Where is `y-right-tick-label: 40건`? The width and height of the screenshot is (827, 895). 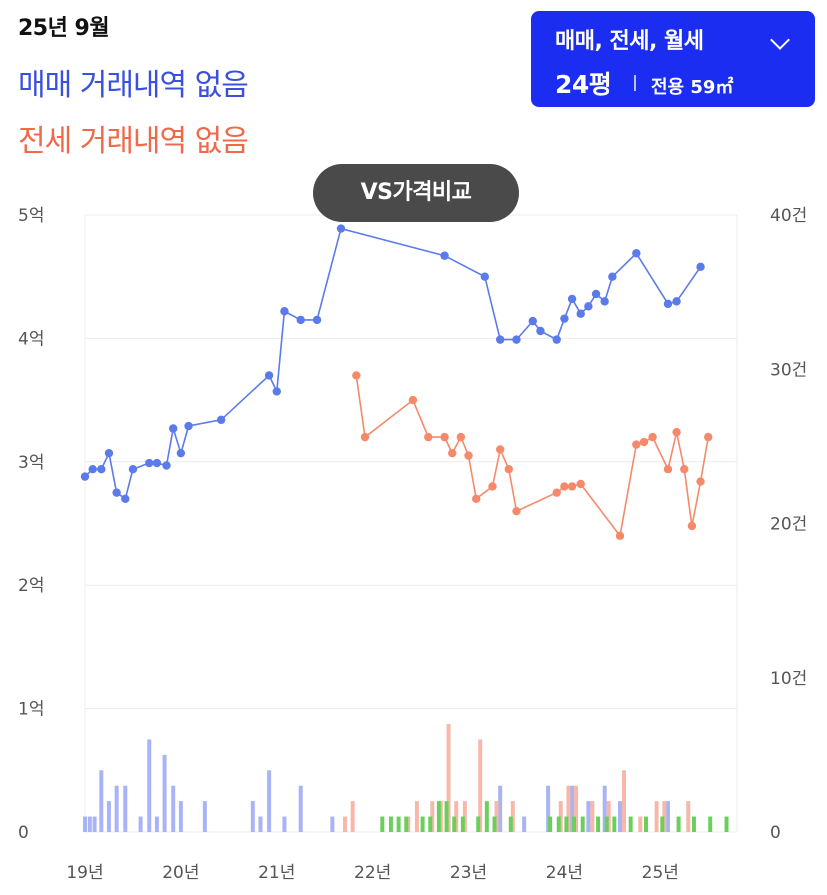 y-right-tick-label: 40건 is located at coordinates (788, 216).